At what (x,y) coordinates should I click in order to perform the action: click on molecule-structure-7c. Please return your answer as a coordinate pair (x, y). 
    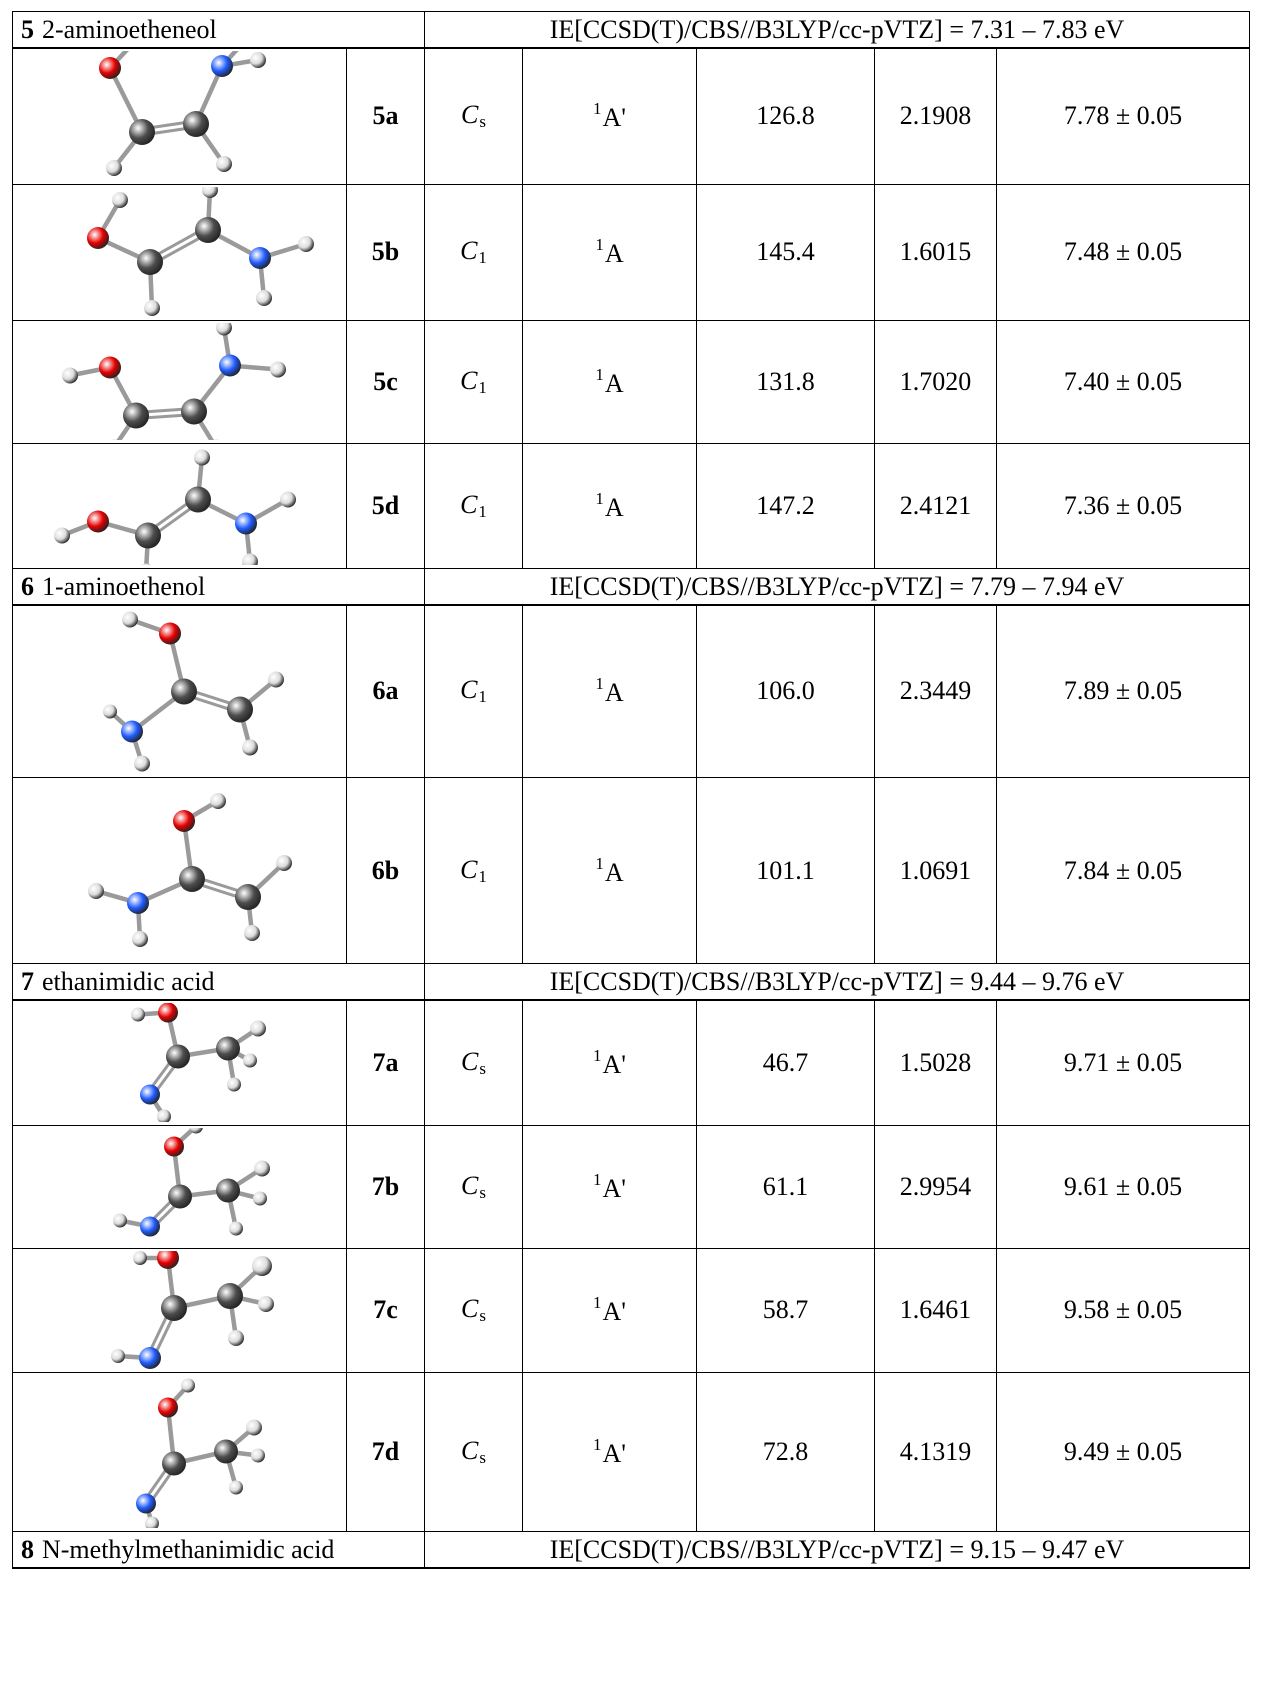
    Looking at the image, I should click on (192, 1310).